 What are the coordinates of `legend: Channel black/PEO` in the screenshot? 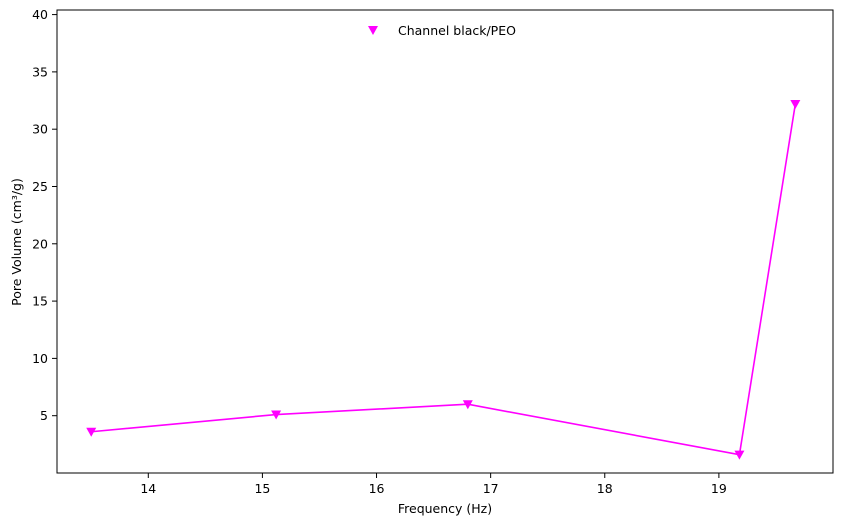 It's located at (442, 30).